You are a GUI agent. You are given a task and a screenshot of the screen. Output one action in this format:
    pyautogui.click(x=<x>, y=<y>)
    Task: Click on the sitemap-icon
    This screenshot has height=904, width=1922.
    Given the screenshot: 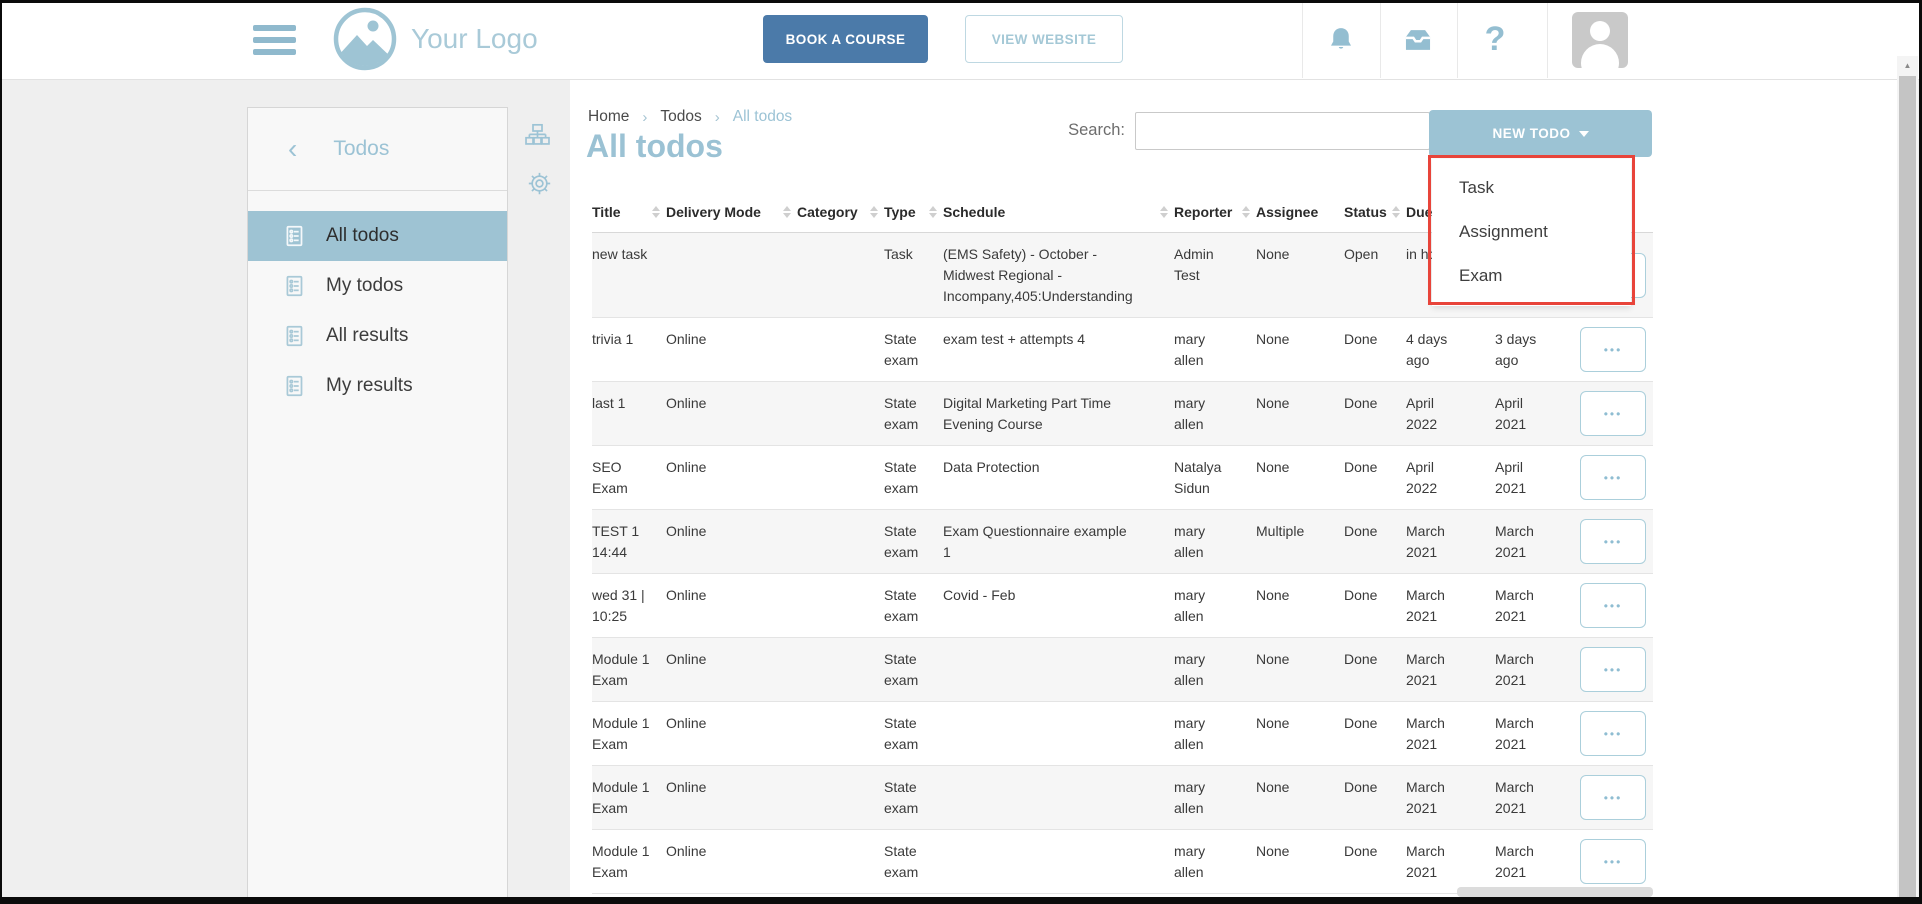 What is the action you would take?
    pyautogui.click(x=537, y=135)
    